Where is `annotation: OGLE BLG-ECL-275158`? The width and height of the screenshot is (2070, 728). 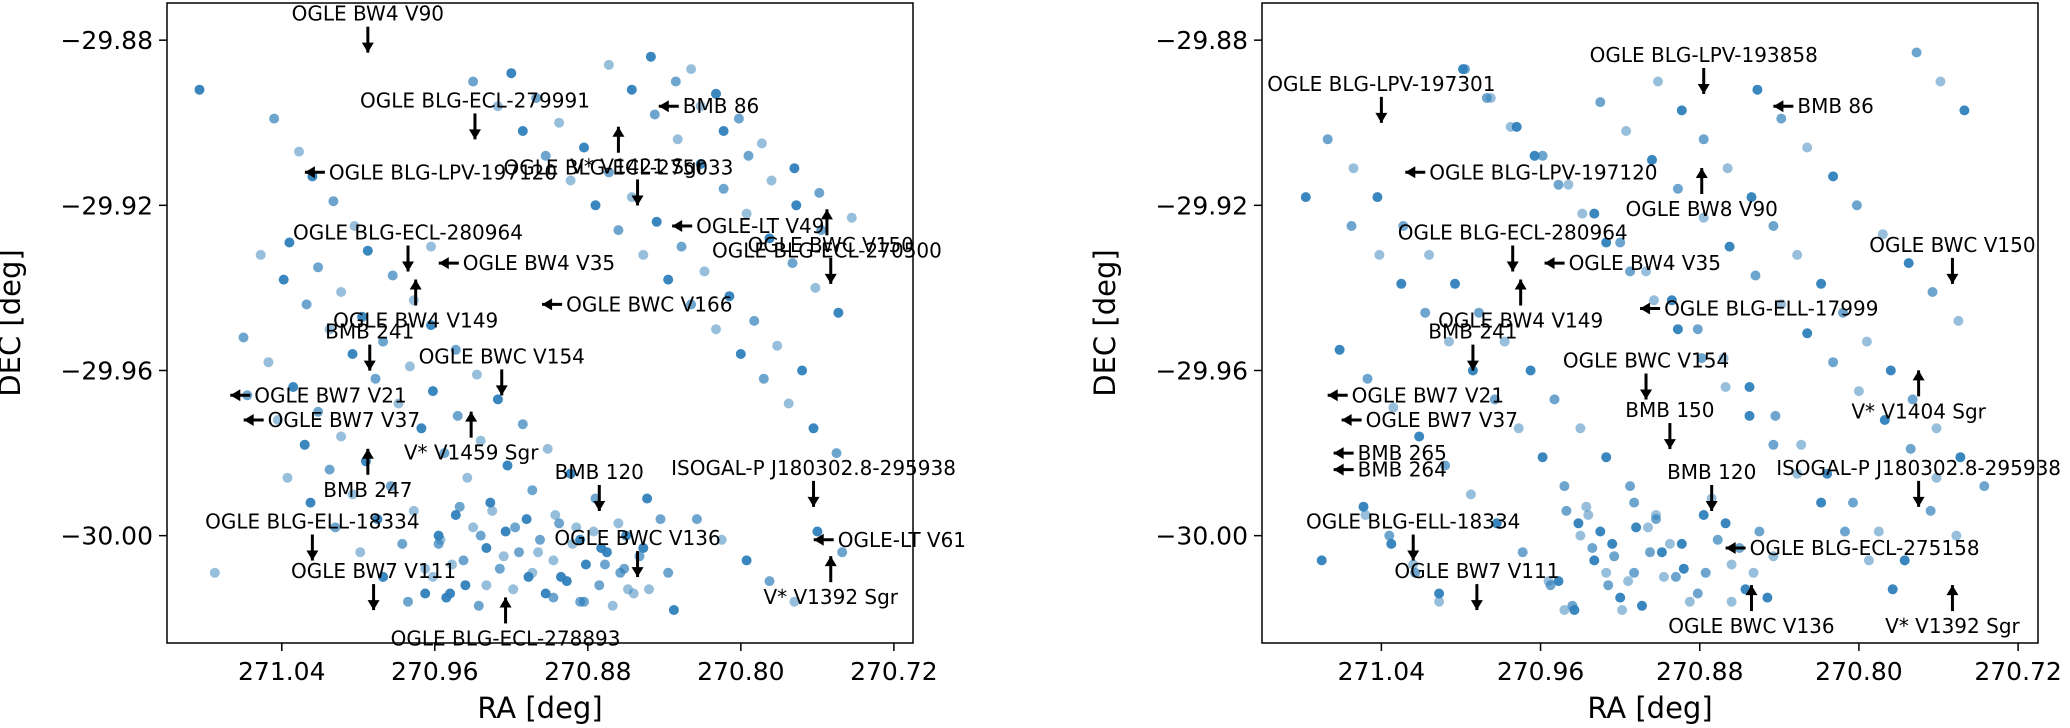
annotation: OGLE BLG-ECL-275158 is located at coordinates (1852, 548).